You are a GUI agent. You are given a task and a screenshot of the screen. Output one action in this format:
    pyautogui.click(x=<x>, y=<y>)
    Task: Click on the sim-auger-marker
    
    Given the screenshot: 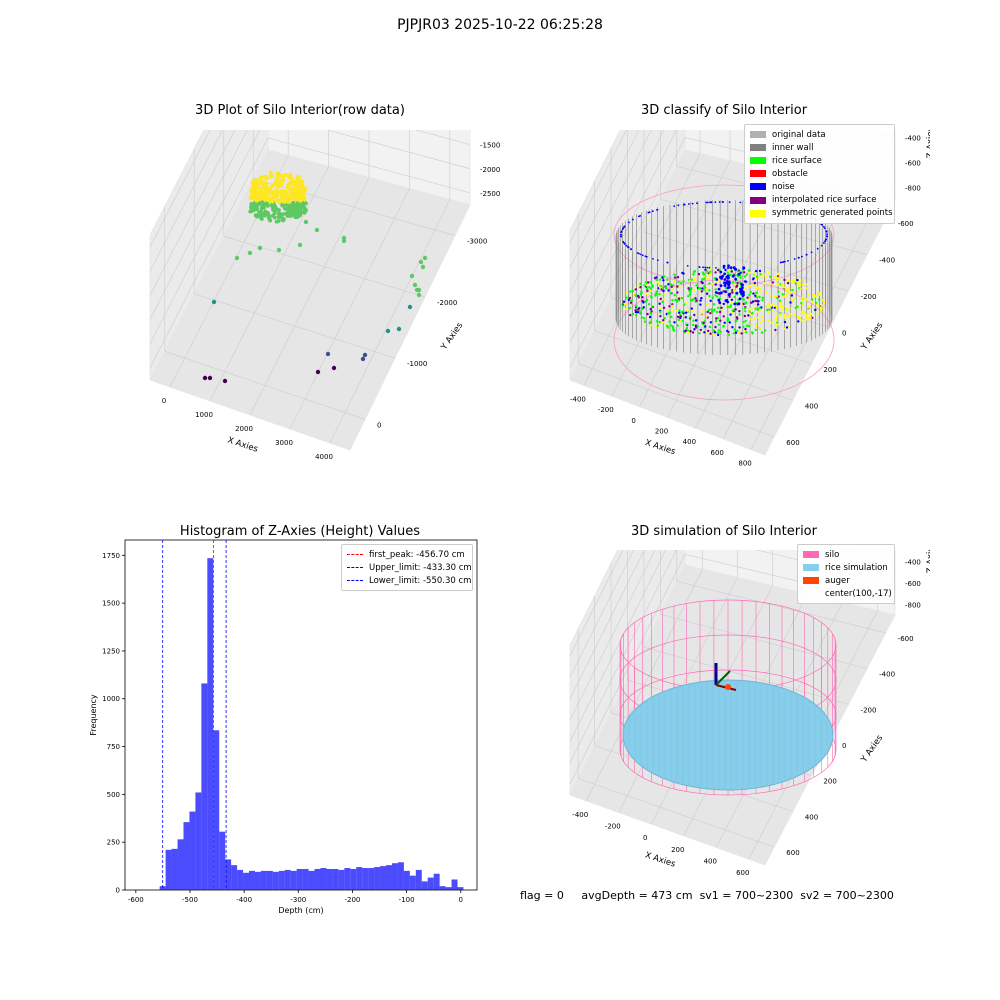 What is the action you would take?
    pyautogui.click(x=728, y=687)
    